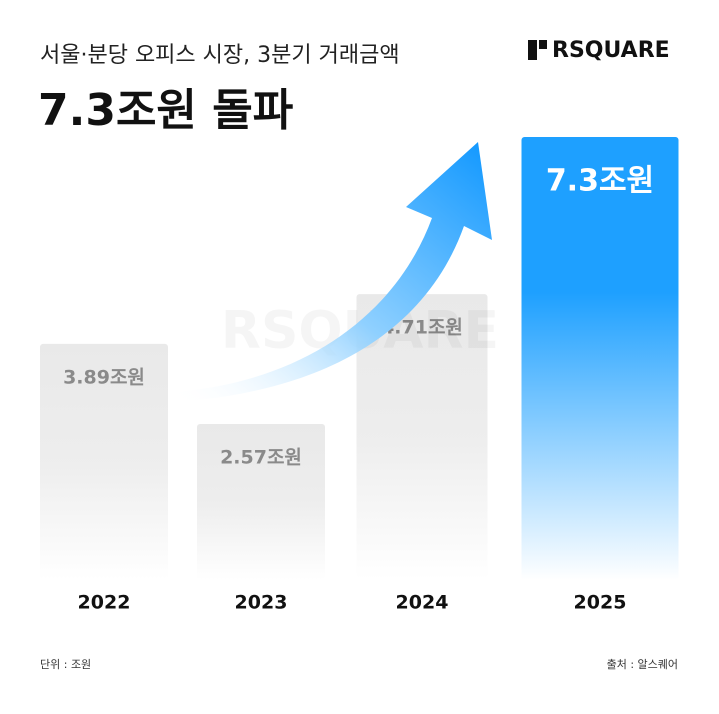  Describe the element at coordinates (422, 603) in the screenshot. I see `x-tick-label: 2024` at that location.